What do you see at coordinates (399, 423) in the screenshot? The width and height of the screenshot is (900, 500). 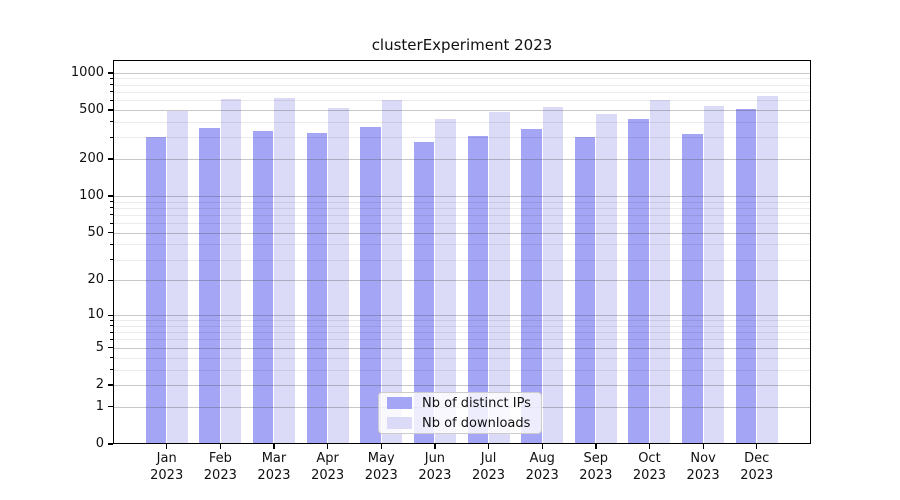 I see `legend-swatch-downloads` at bounding box center [399, 423].